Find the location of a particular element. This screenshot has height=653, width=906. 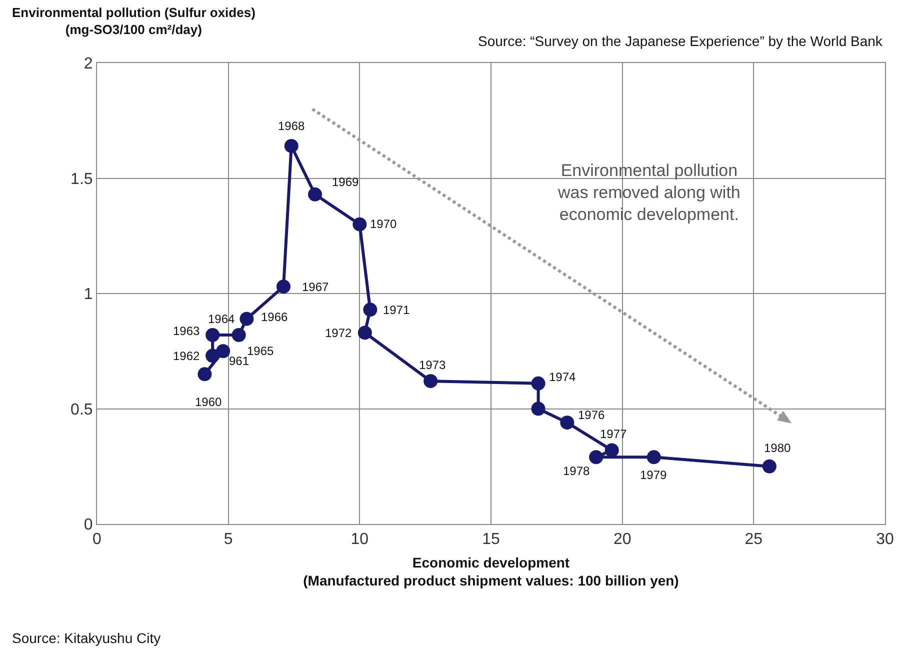

source-note: Source: “Survey on the Japanese Experience” by the World Bank is located at coordinates (681, 41).